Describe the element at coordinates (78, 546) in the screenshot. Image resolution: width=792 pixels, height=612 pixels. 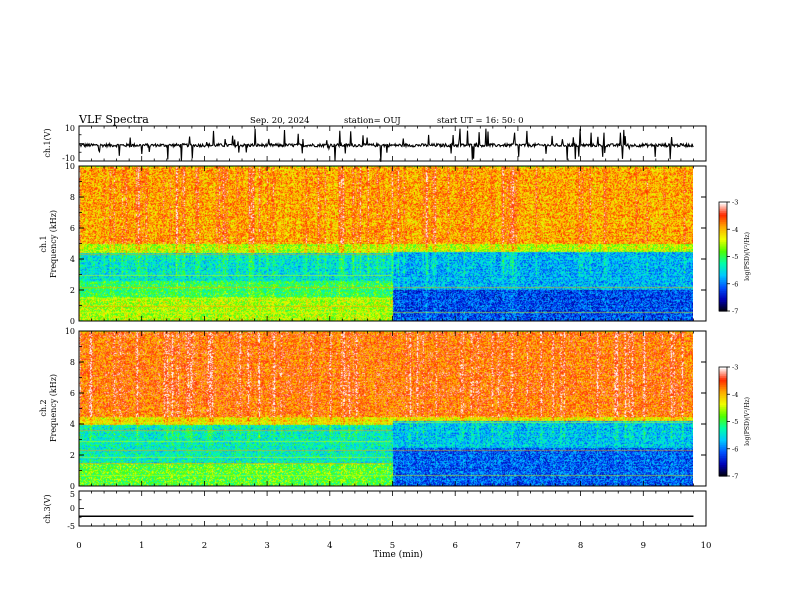
I see `time-tick-label: 0` at that location.